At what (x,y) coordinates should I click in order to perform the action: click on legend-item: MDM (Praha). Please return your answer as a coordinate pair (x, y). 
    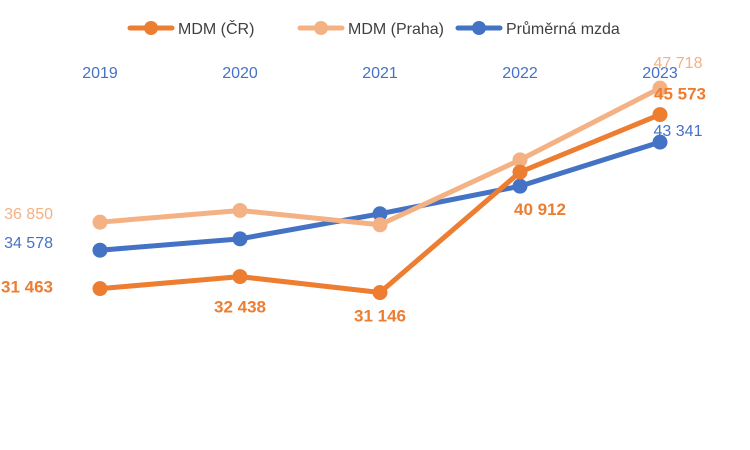
    Looking at the image, I should click on (370, 29).